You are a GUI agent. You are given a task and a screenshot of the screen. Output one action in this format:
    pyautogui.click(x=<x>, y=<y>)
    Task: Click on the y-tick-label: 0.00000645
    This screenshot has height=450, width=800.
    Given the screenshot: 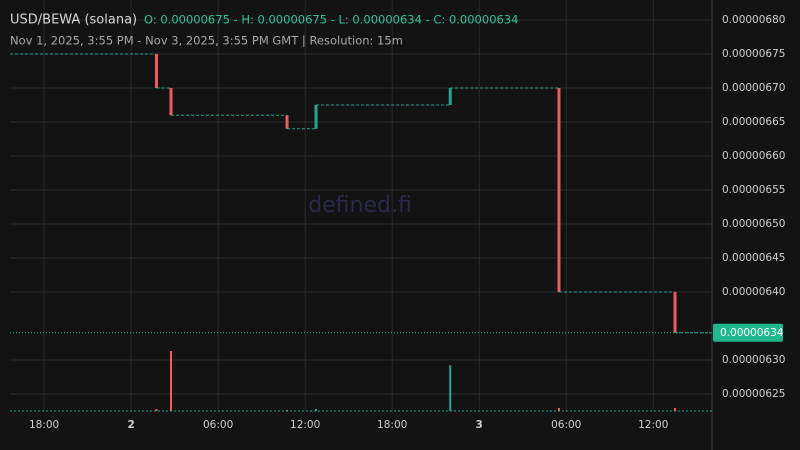 What is the action you would take?
    pyautogui.click(x=753, y=258)
    